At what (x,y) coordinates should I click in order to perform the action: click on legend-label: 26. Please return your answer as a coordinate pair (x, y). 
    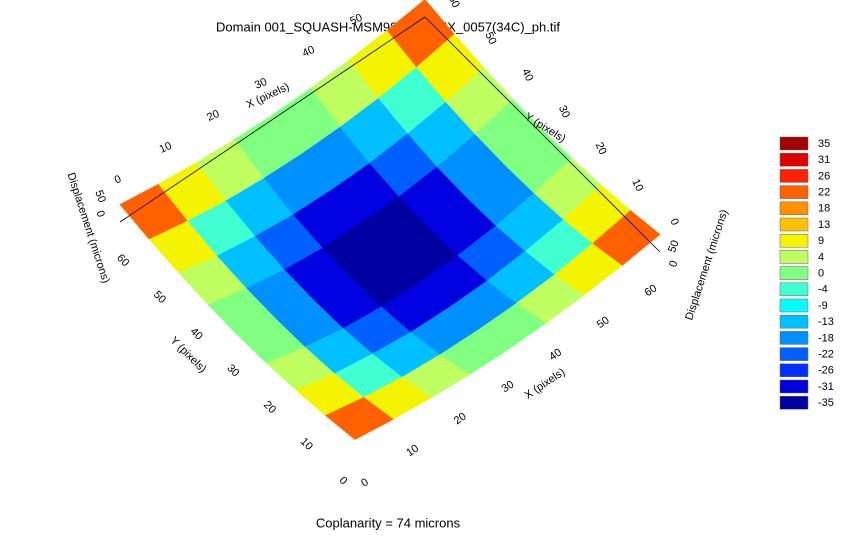
    Looking at the image, I should click on (824, 176).